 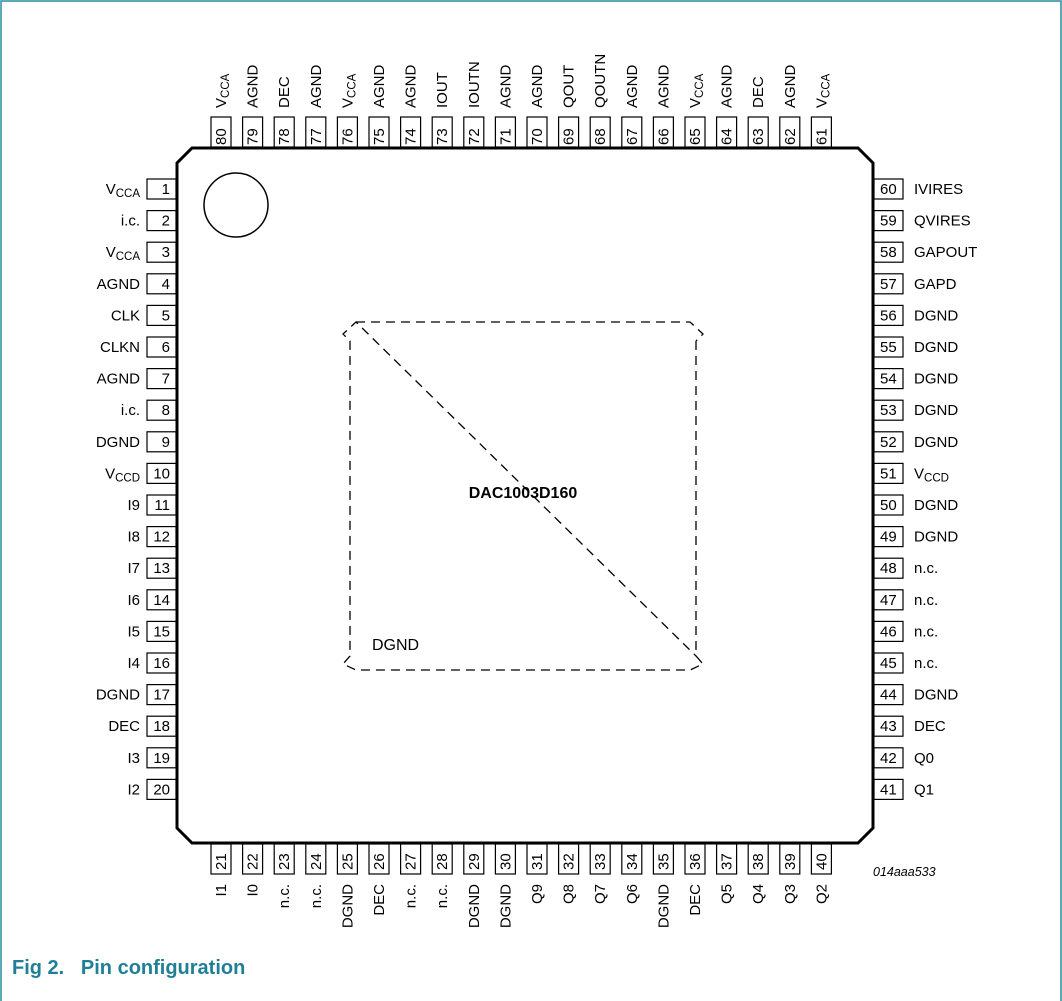 I want to click on pin-num-left-19: 19, so click(x=161, y=758).